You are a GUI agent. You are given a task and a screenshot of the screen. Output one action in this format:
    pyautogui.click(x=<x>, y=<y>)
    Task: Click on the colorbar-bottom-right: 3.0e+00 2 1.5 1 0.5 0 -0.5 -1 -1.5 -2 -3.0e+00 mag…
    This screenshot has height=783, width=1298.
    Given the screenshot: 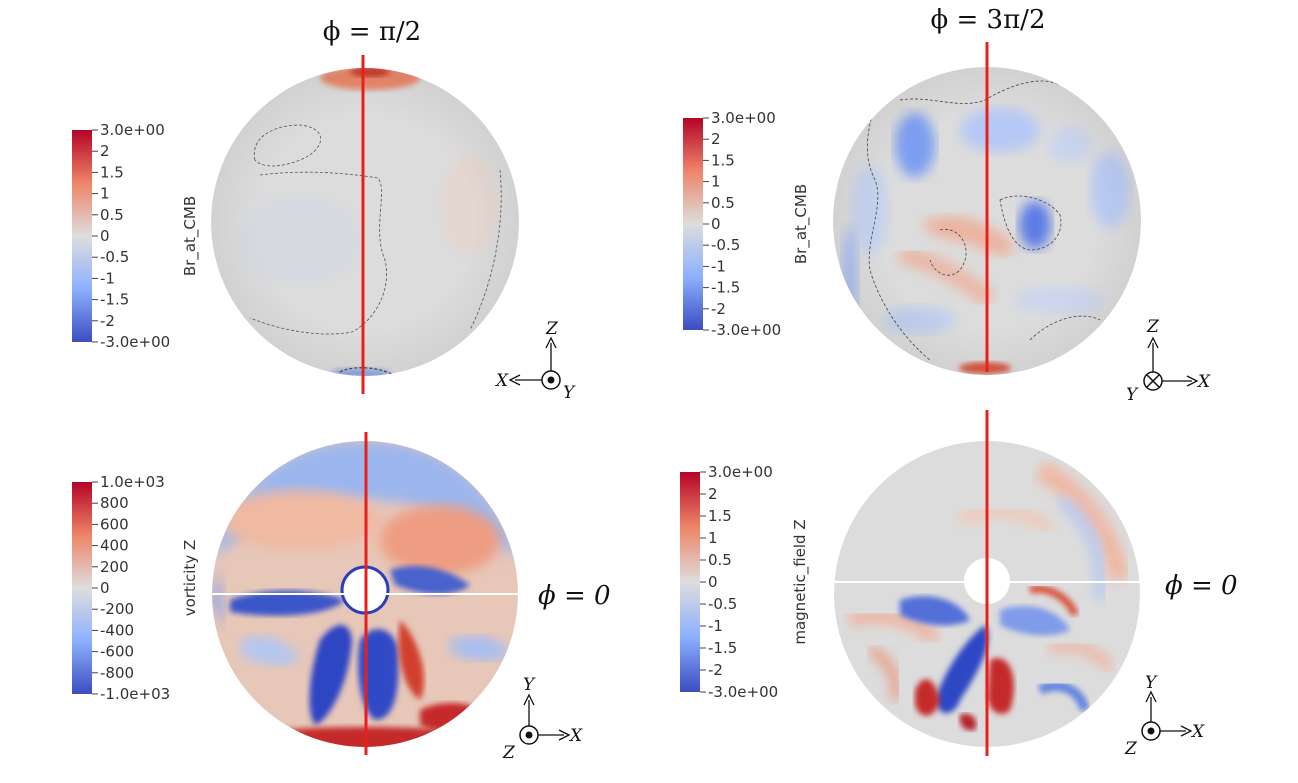 What is the action you would take?
    pyautogui.click(x=745, y=582)
    